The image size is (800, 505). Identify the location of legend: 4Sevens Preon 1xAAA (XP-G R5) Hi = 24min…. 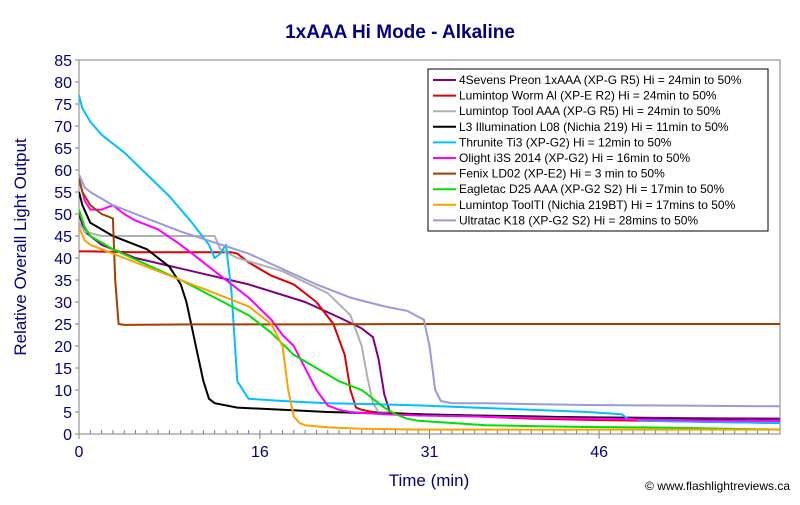
(598, 150).